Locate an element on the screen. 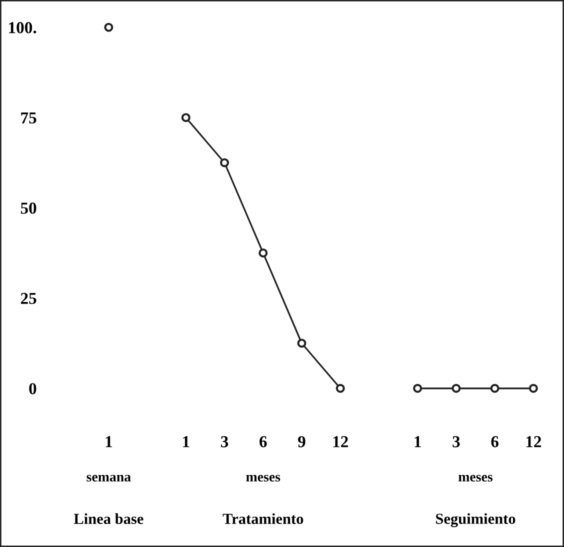  y-tick-label: 0 is located at coordinates (32, 388).